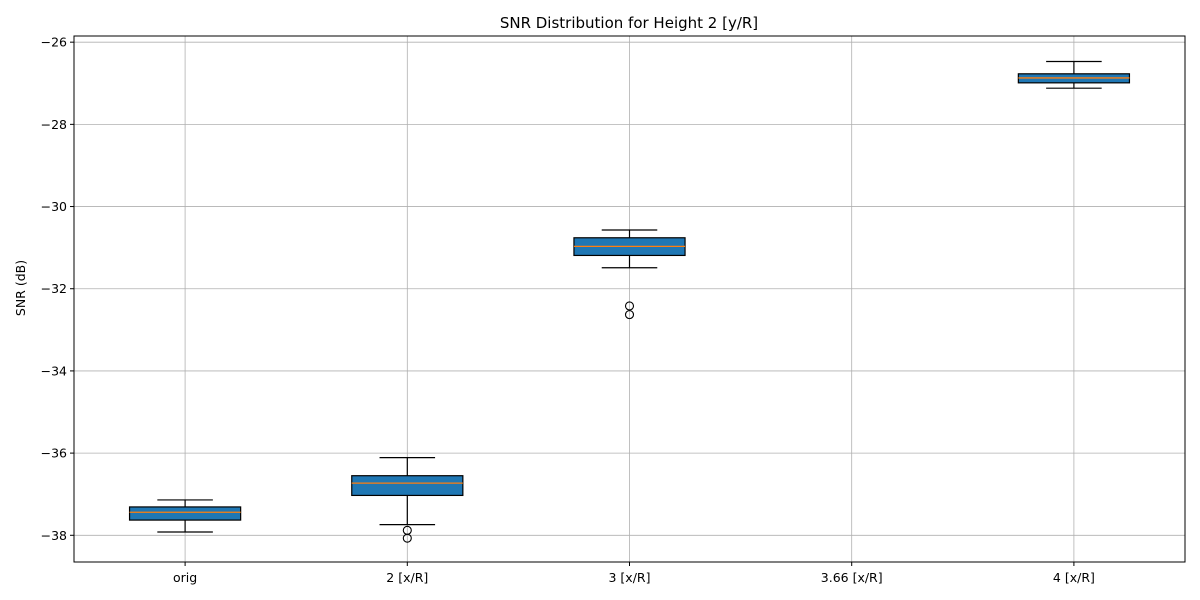  Describe the element at coordinates (852, 577) in the screenshot. I see `x-tick-label: 3.66 [x/R]` at that location.